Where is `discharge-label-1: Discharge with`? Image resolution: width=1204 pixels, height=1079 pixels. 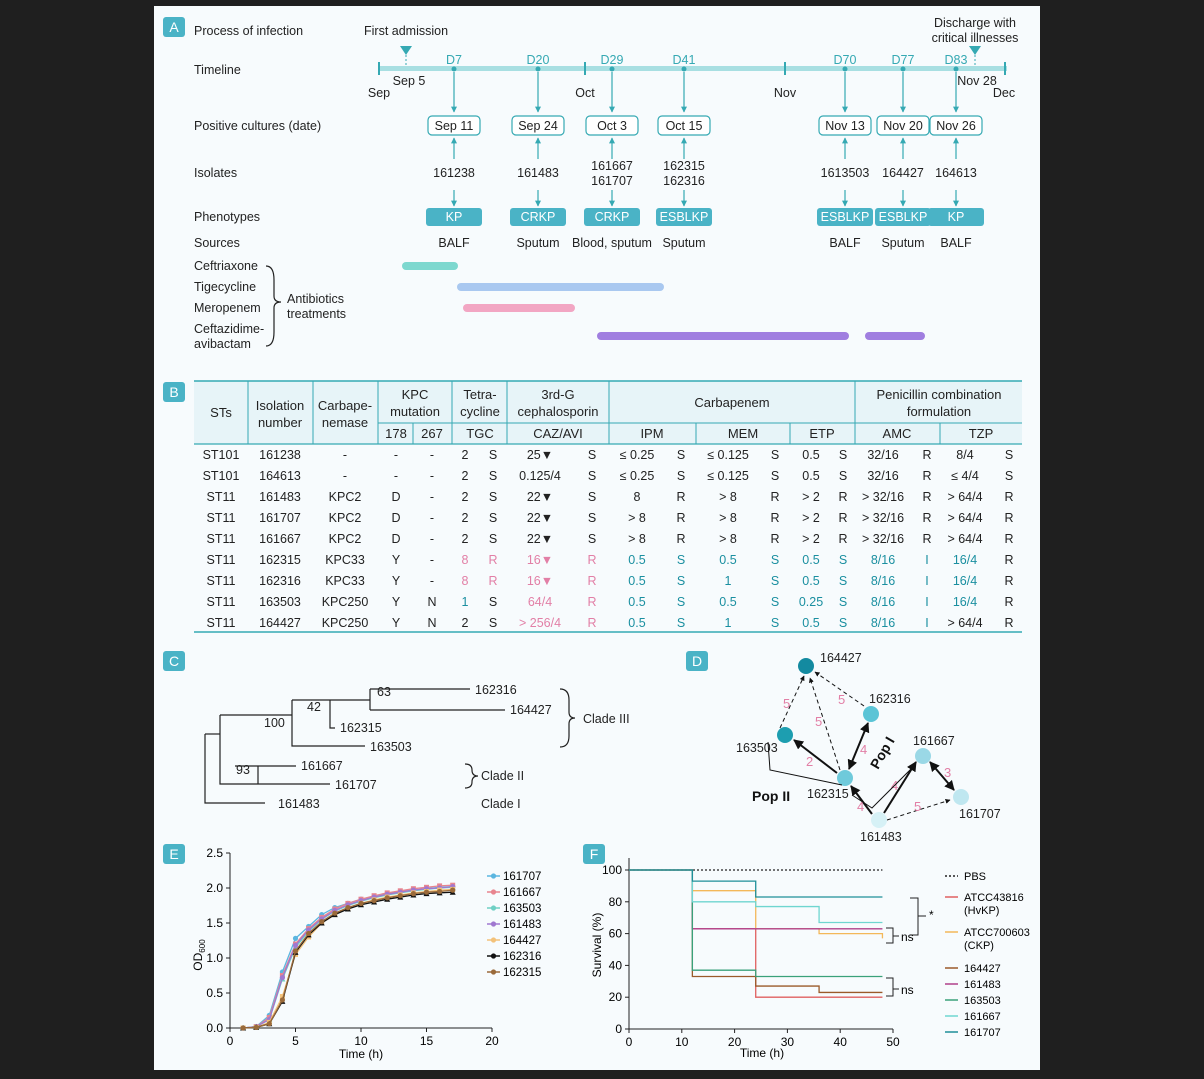
discharge-label-1: Discharge with is located at coordinates (975, 23).